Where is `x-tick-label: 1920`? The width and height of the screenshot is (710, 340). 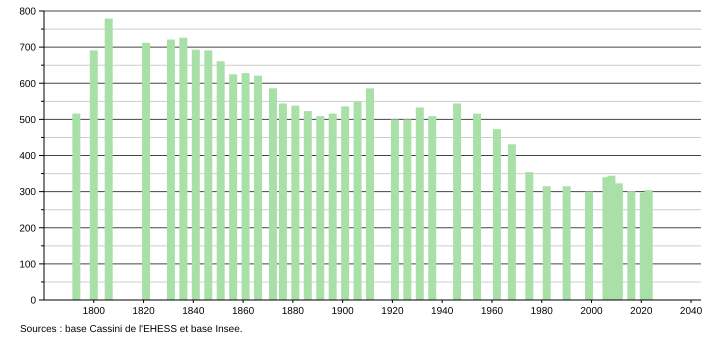 x-tick-label: 1920 is located at coordinates (392, 311).